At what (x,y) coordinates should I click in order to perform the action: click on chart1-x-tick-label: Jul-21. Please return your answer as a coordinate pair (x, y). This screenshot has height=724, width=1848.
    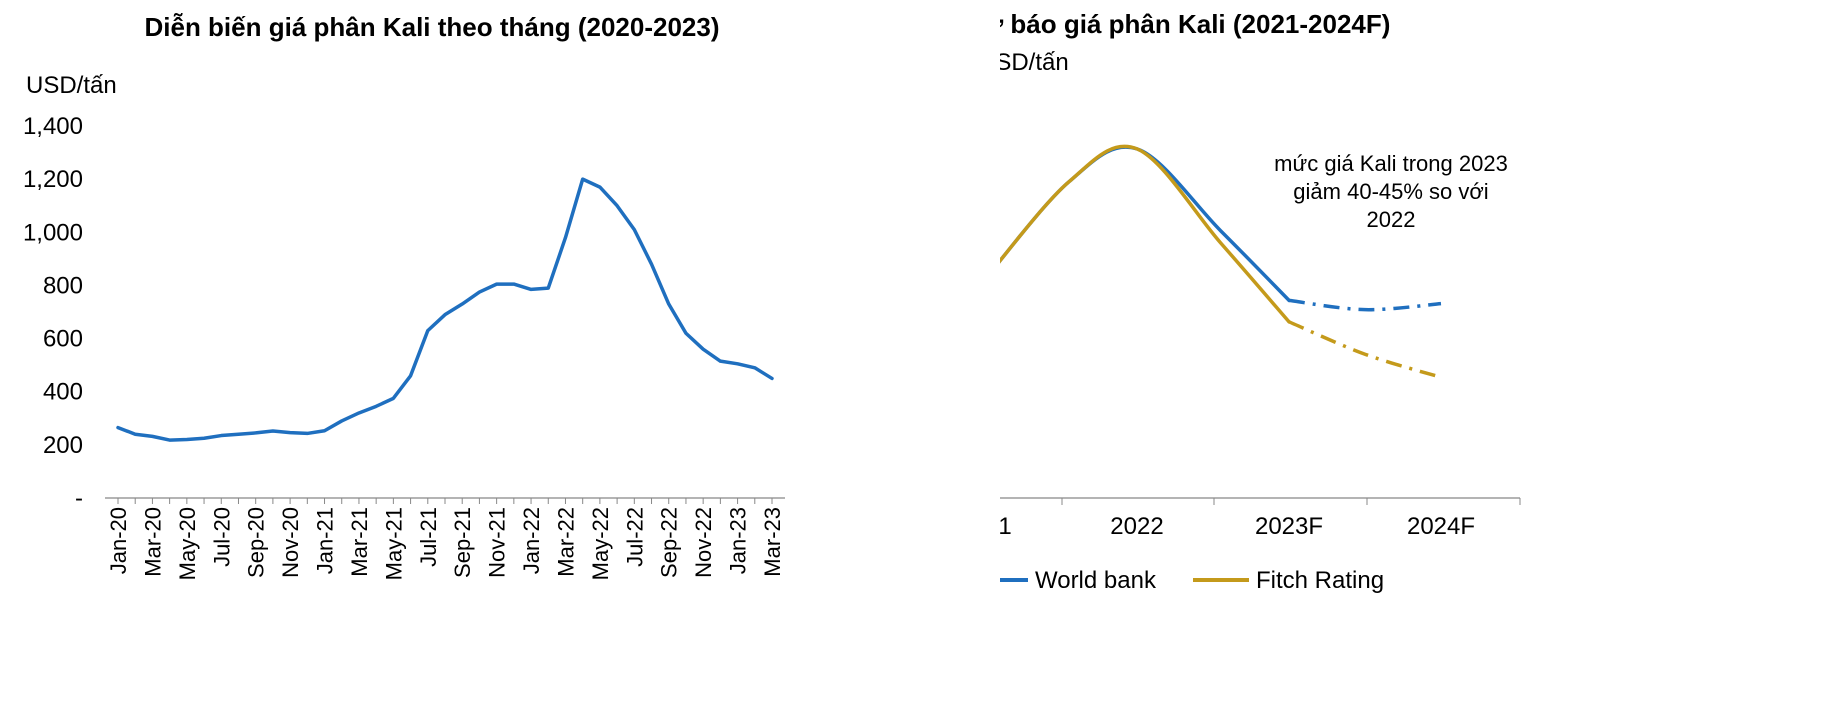
    Looking at the image, I should click on (428, 537).